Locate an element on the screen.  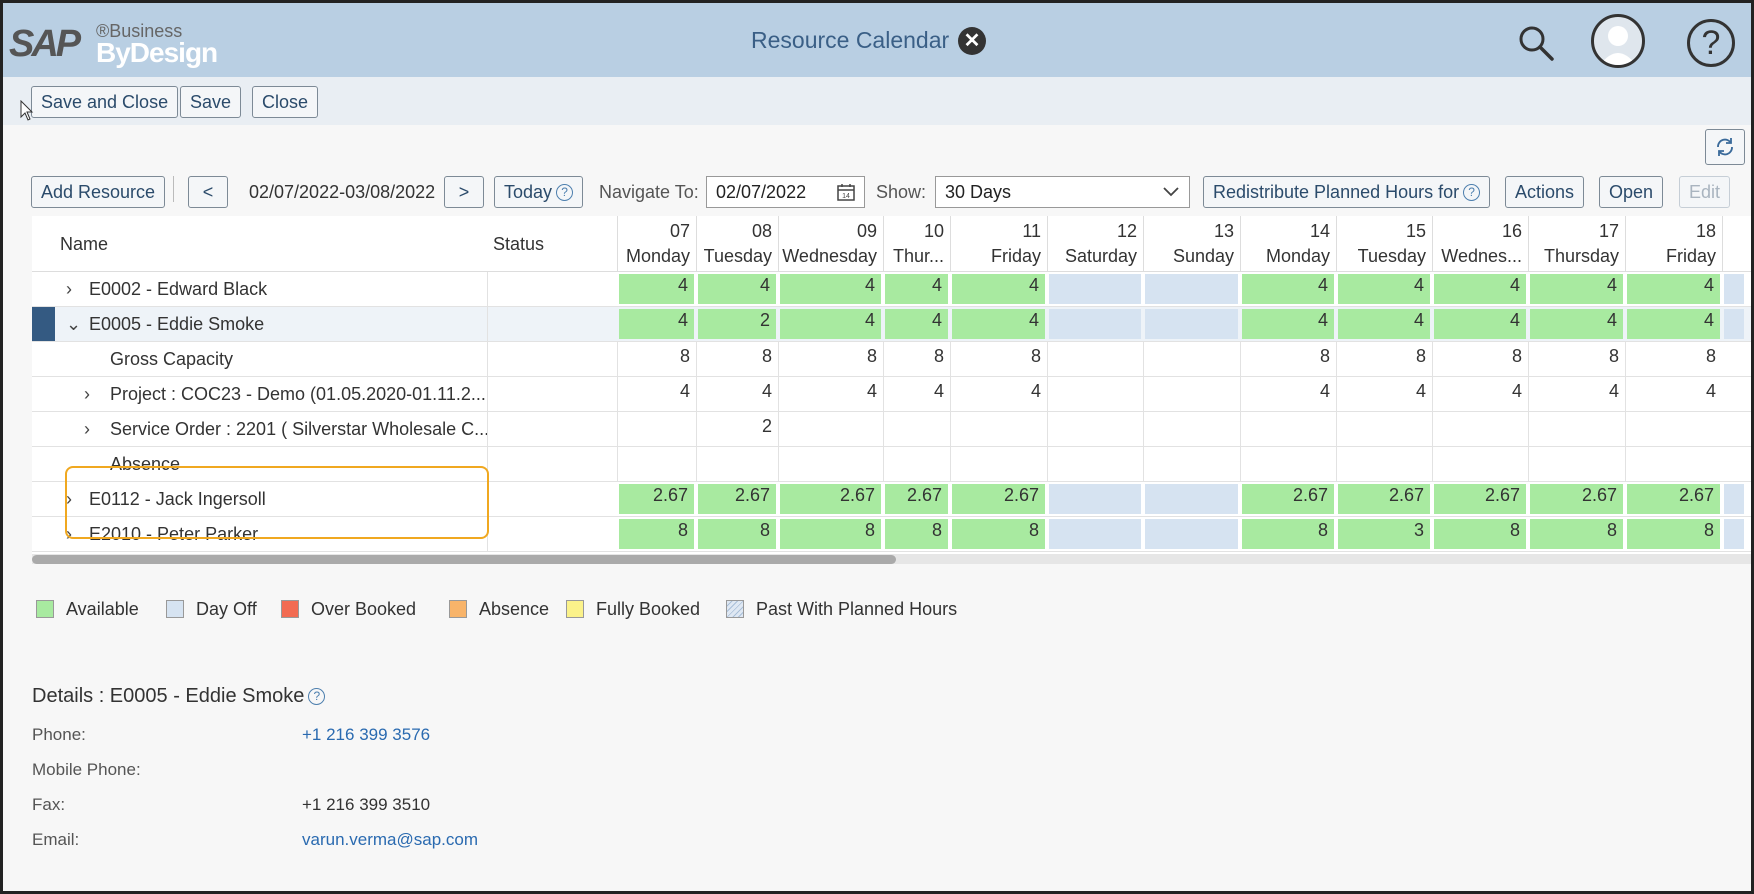
day-column-header: 15 Tuesday is located at coordinates (1384, 244).